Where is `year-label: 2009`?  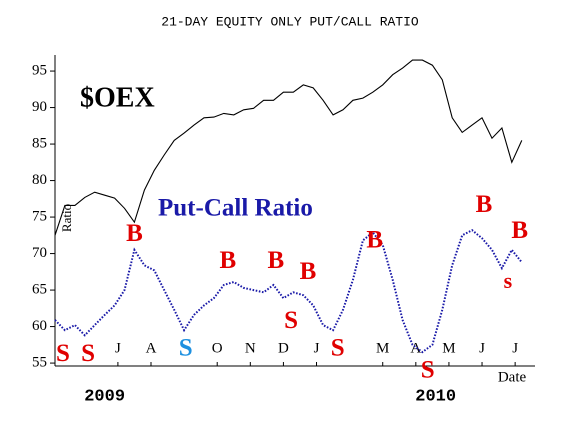
year-label: 2009 is located at coordinates (104, 396).